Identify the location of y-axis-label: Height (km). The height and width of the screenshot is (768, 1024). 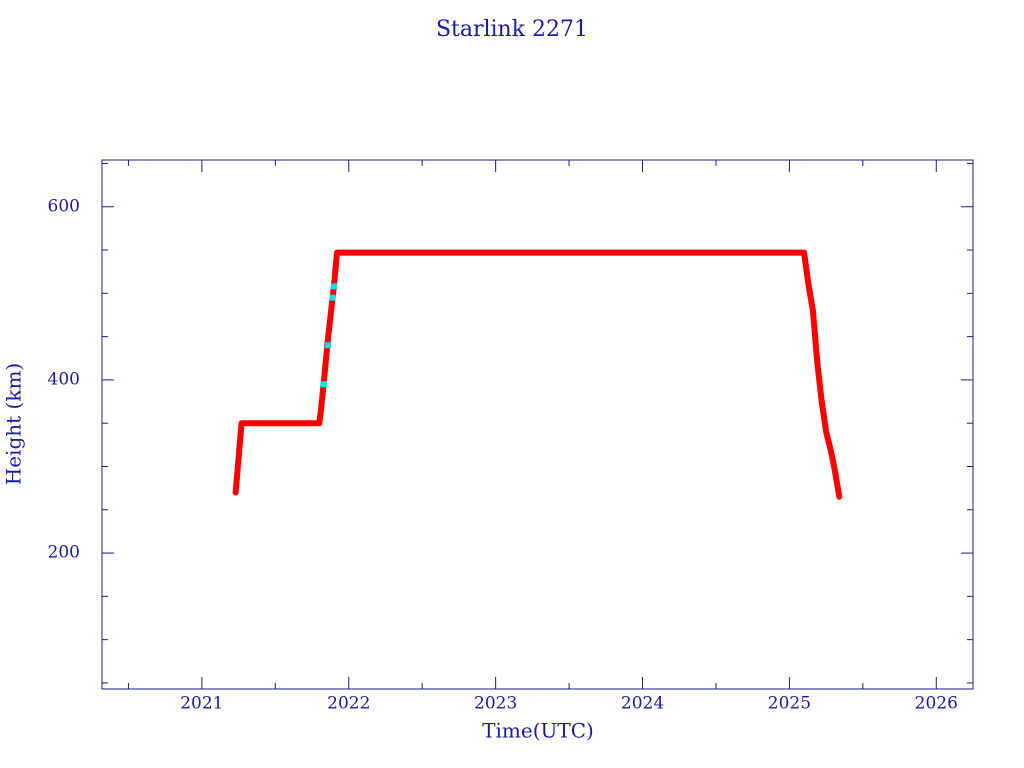
(14, 424).